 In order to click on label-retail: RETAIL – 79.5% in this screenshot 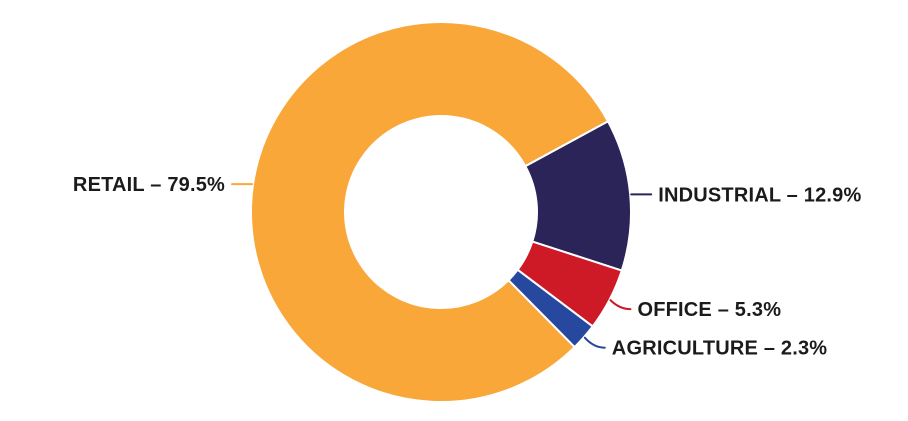, I will do `click(149, 185)`.